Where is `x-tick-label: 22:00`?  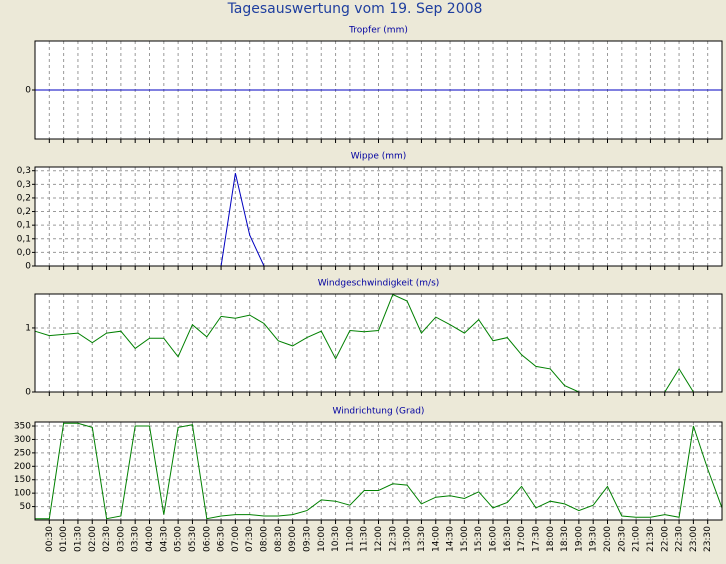 x-tick-label: 22:00 is located at coordinates (665, 539).